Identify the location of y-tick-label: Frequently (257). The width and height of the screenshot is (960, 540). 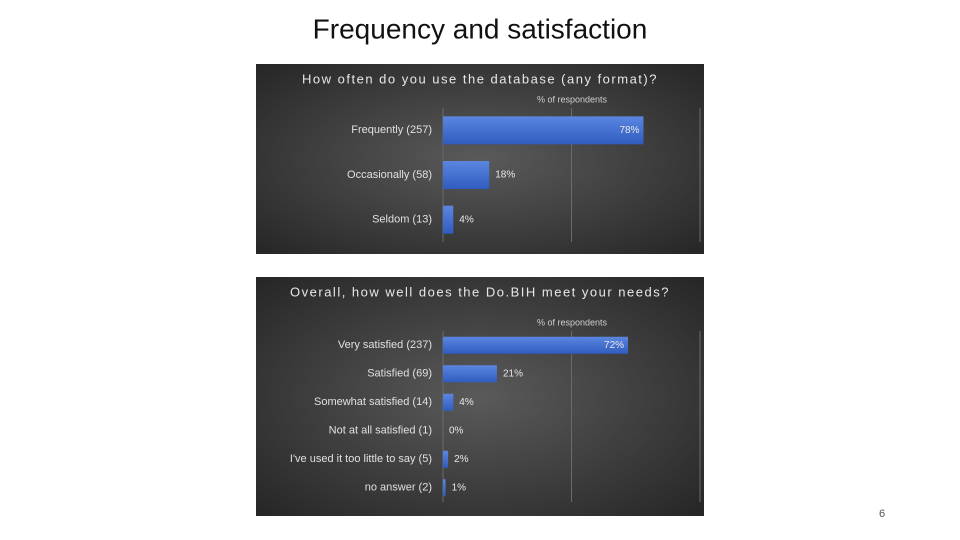
(391, 130).